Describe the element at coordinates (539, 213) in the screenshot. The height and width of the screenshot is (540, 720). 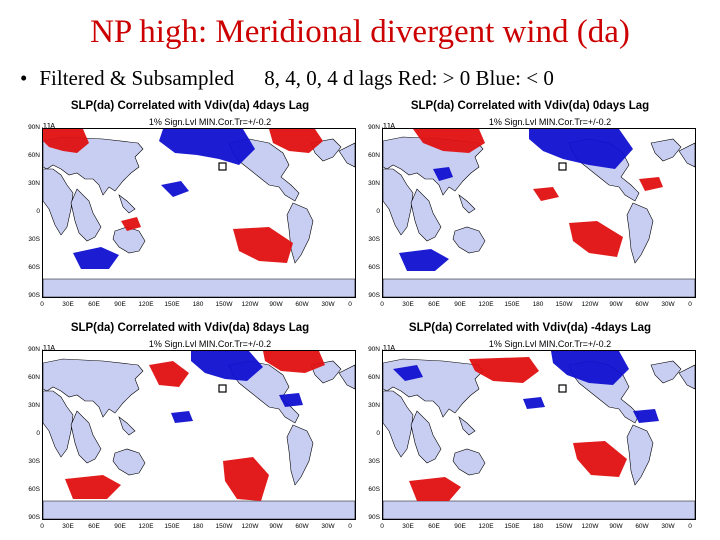
I see `world-map` at that location.